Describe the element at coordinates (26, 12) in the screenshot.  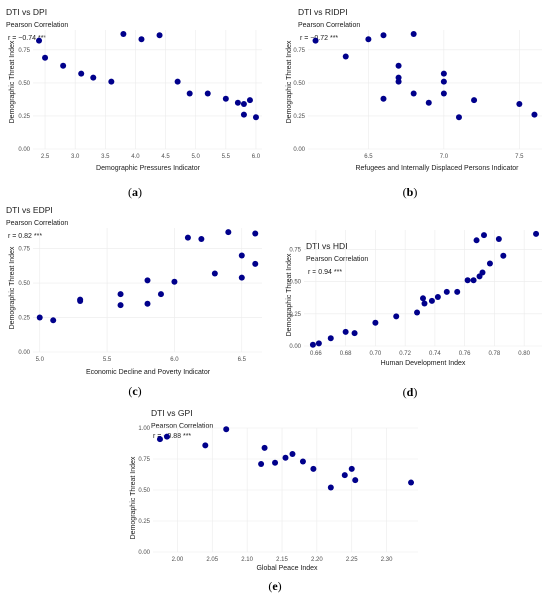
I see `chart-title: DTI vs DPI` at that location.